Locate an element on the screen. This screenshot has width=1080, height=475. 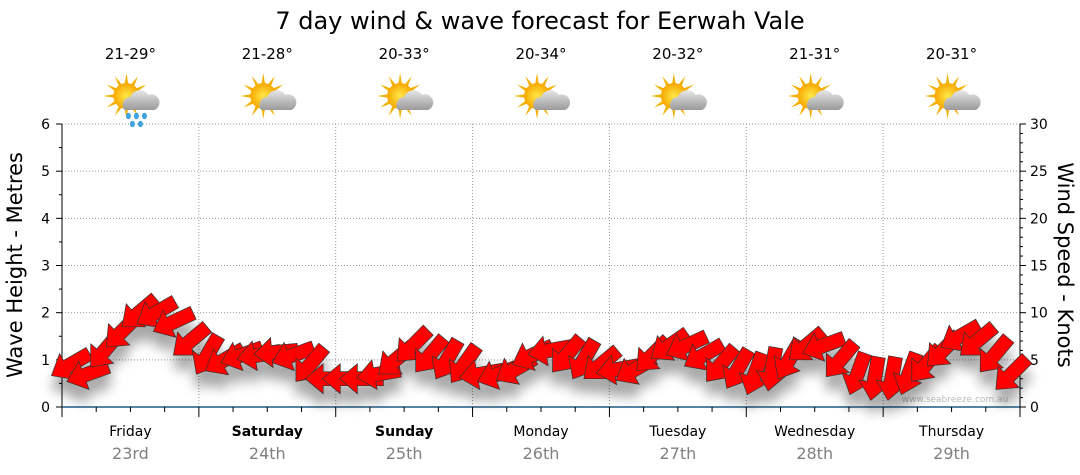
day-date-label: 24th is located at coordinates (267, 453).